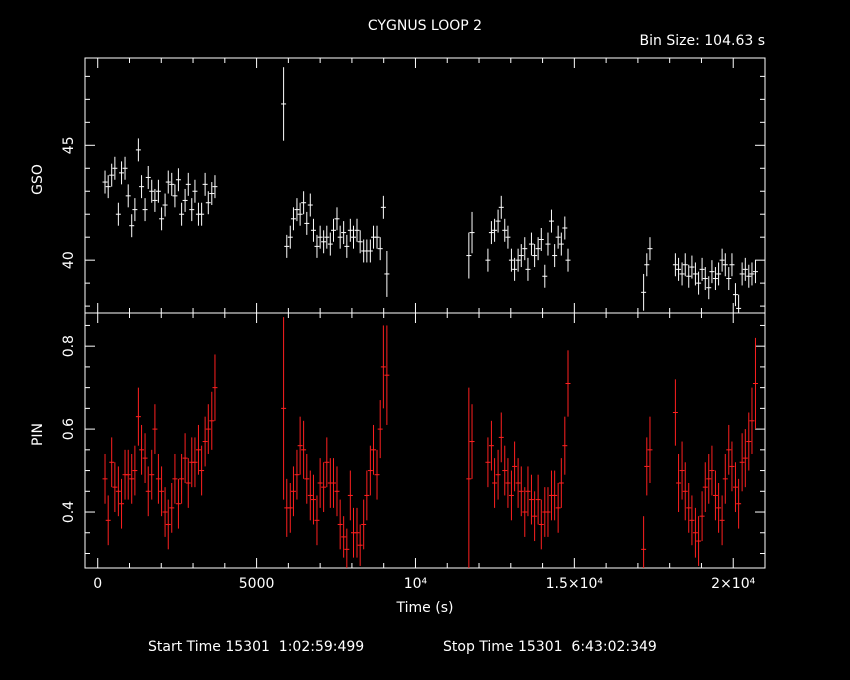 This screenshot has width=850, height=680. What do you see at coordinates (69, 145) in the screenshot?
I see `y-tick-label: 45` at bounding box center [69, 145].